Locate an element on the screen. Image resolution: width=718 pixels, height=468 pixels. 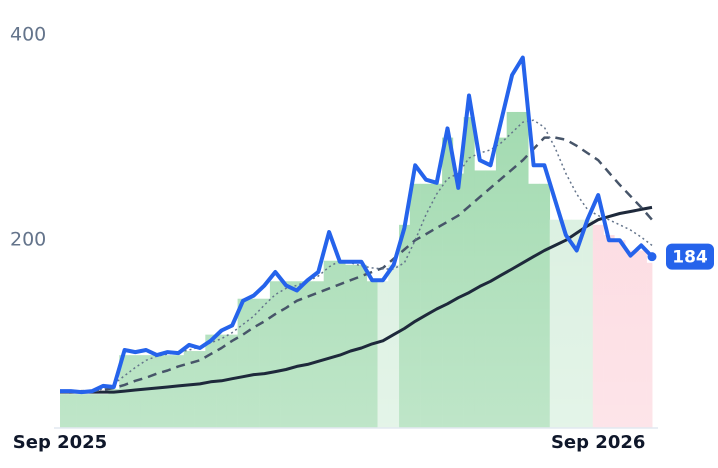
end-label: 184 is located at coordinates (690, 258).